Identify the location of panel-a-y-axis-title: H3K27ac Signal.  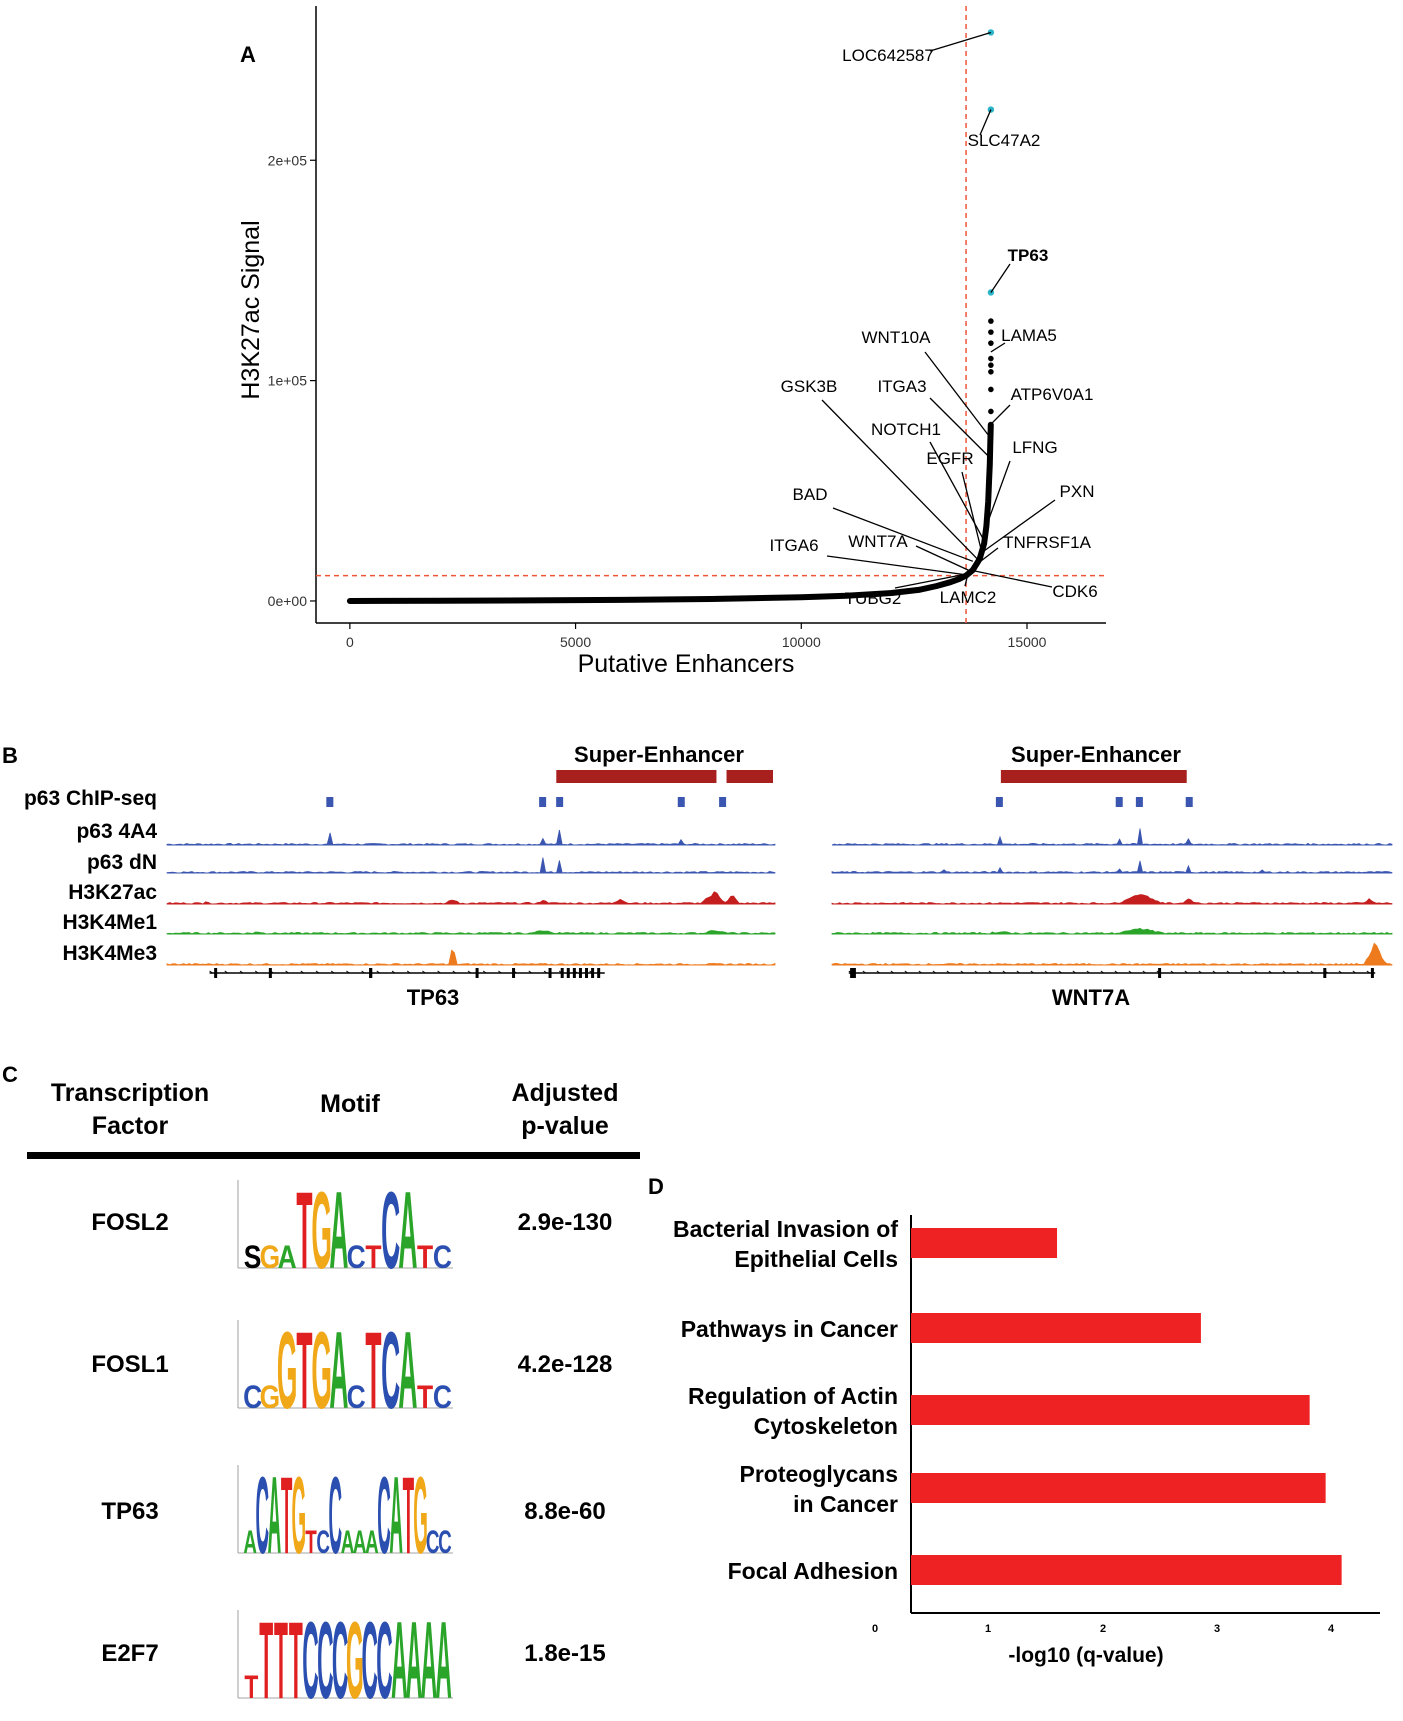
(251, 309).